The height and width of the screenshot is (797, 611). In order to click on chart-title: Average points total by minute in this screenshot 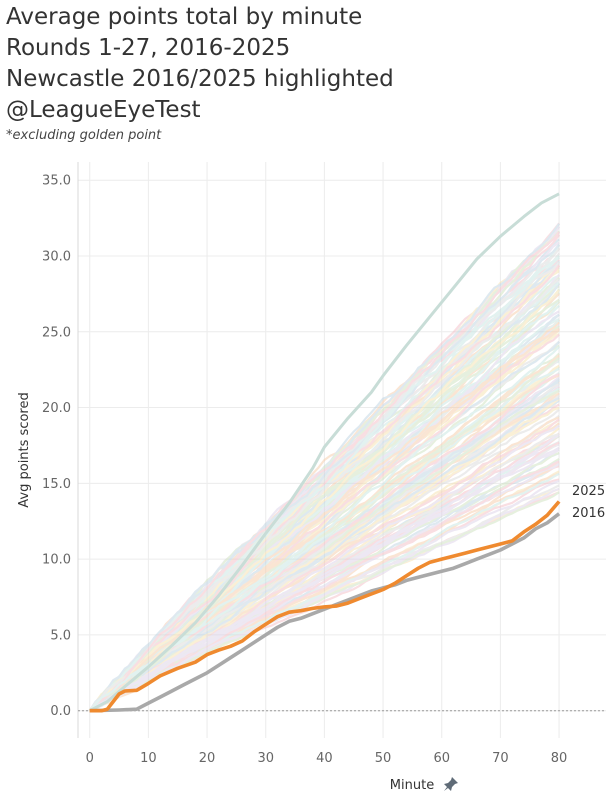, I will do `click(184, 17)`.